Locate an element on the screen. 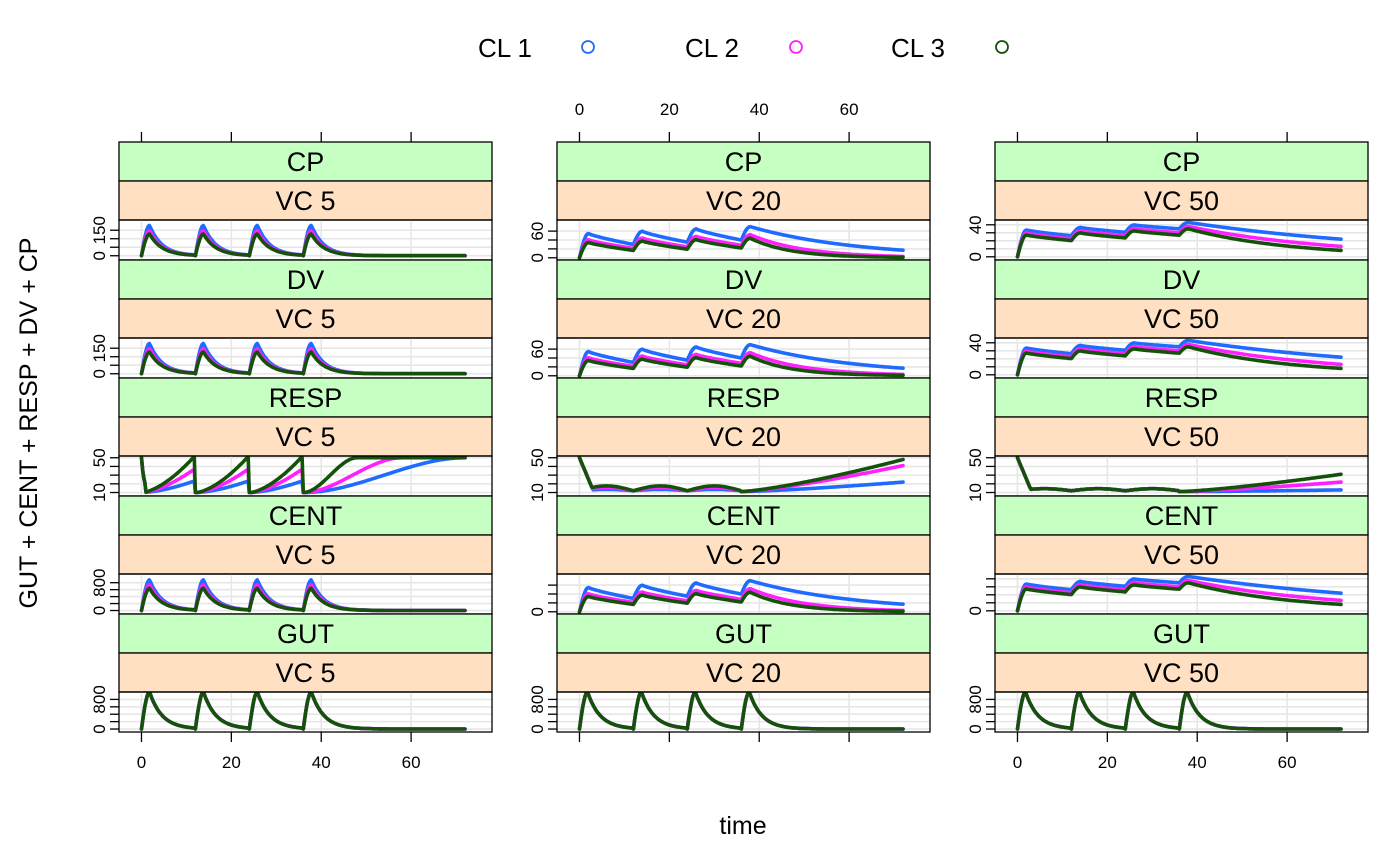 The width and height of the screenshot is (1400, 866). panel-cp-2: CP VC 20 is located at coordinates (743, 201).